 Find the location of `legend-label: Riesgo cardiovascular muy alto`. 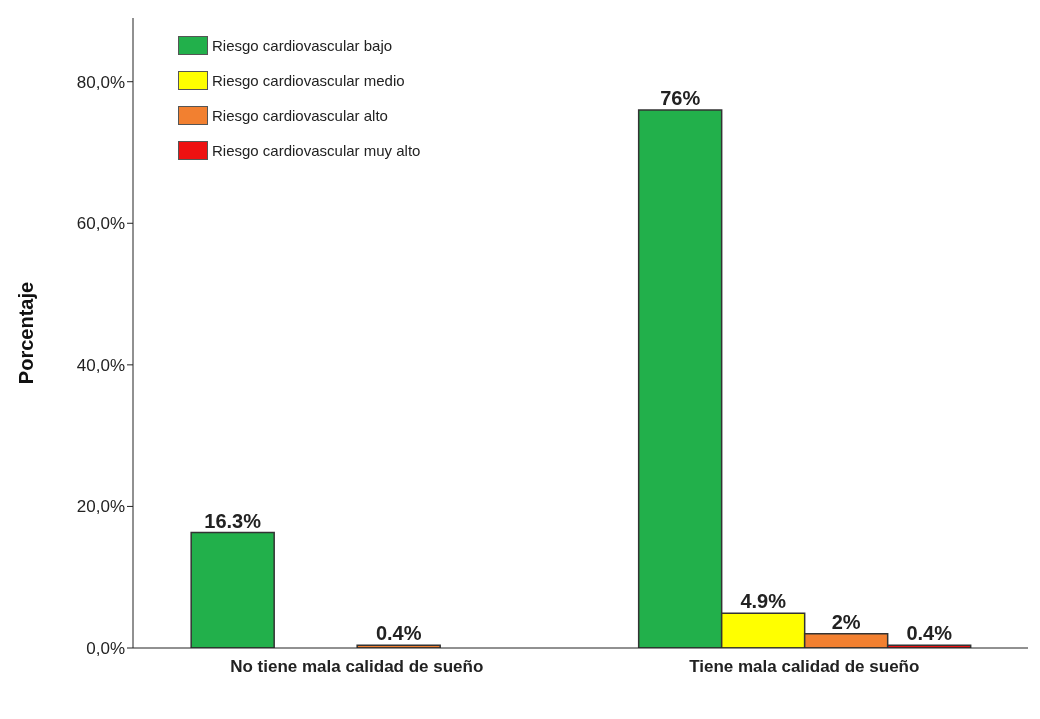

legend-label: Riesgo cardiovascular muy alto is located at coordinates (316, 150).